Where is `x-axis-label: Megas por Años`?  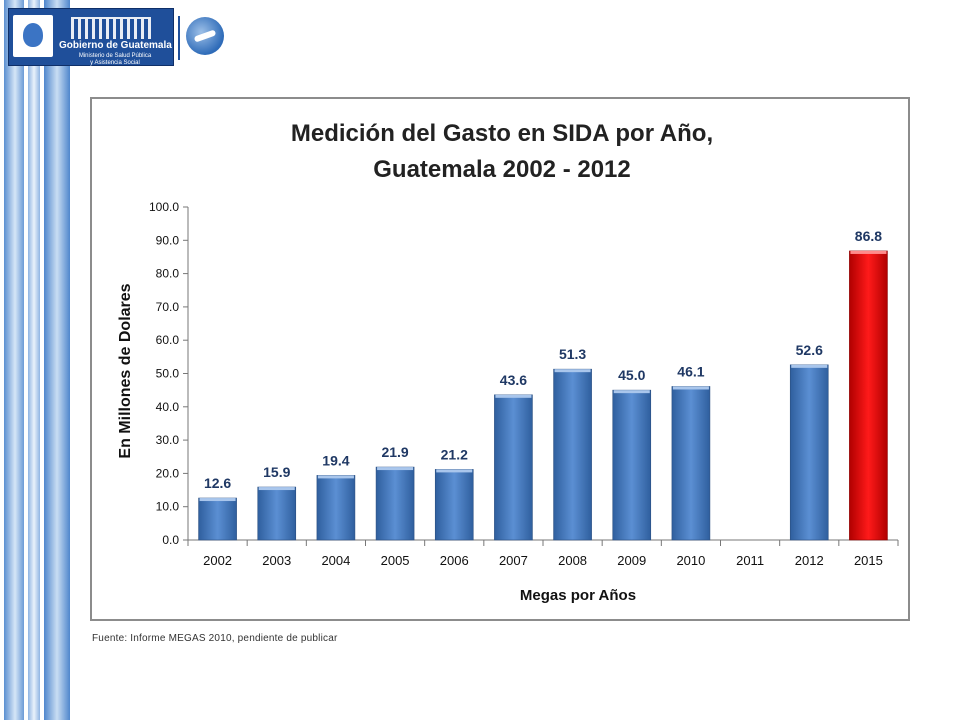 x-axis-label: Megas por Años is located at coordinates (578, 595).